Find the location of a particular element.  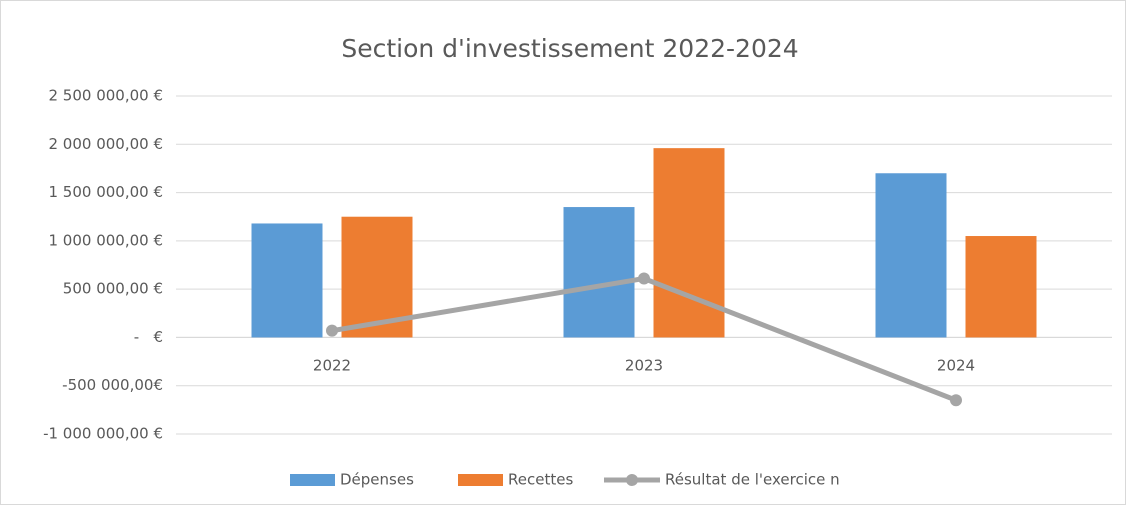

y-tick-label: 1 000 000,00 € is located at coordinates (105, 240).